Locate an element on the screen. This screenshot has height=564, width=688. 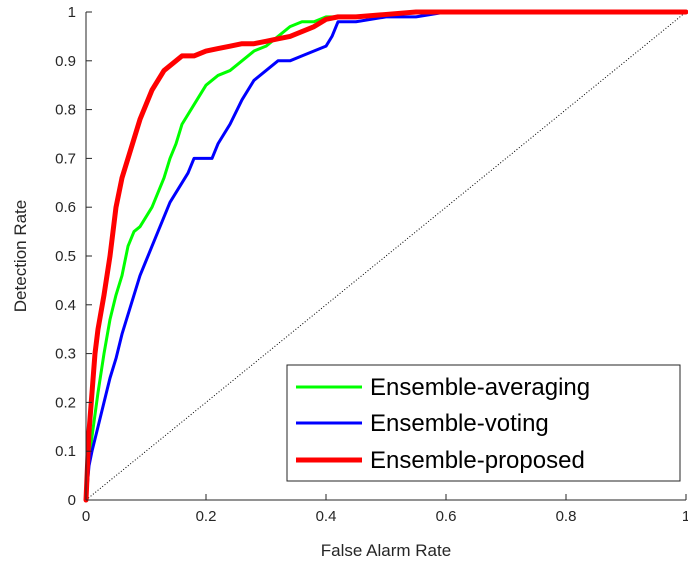
x-ticks: 0 0.2 0.4 0.6 0.8 1 is located at coordinates (385, 509).